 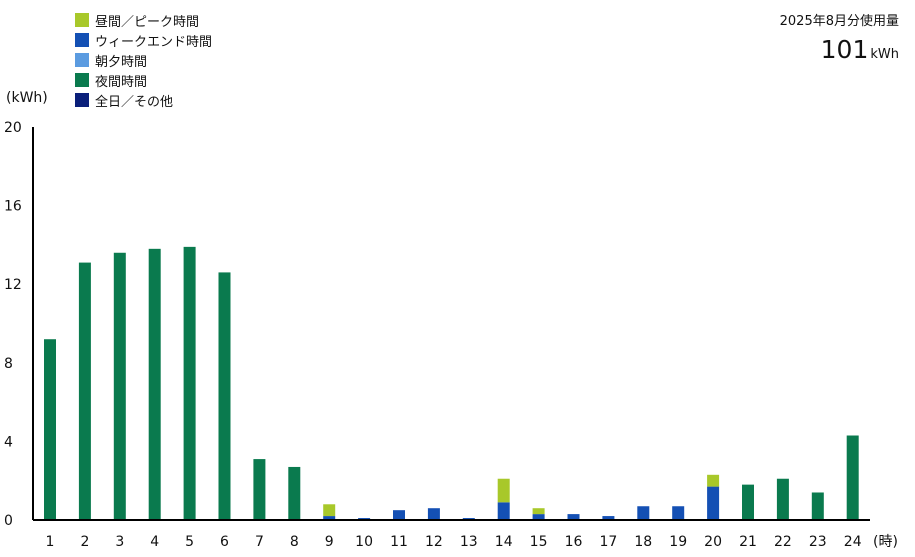 I want to click on usage-total-unit: kWh, so click(x=884, y=54).